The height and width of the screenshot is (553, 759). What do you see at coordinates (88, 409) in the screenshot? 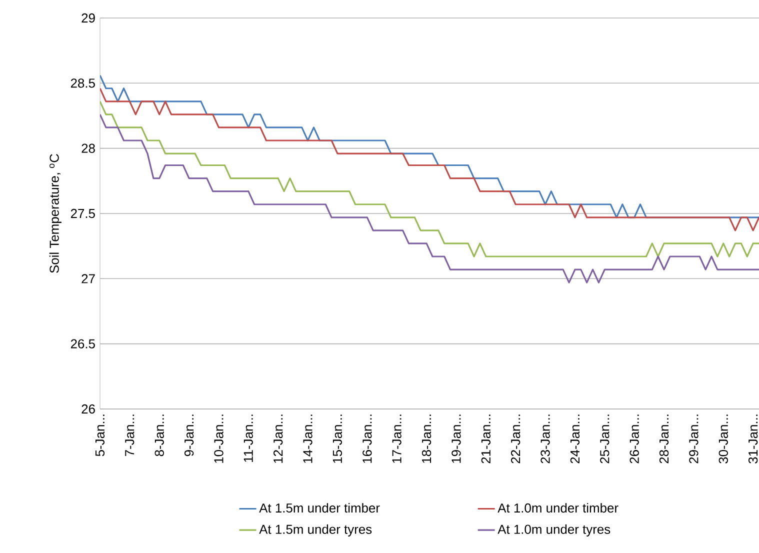
I see `y-tick-label: 26` at bounding box center [88, 409].